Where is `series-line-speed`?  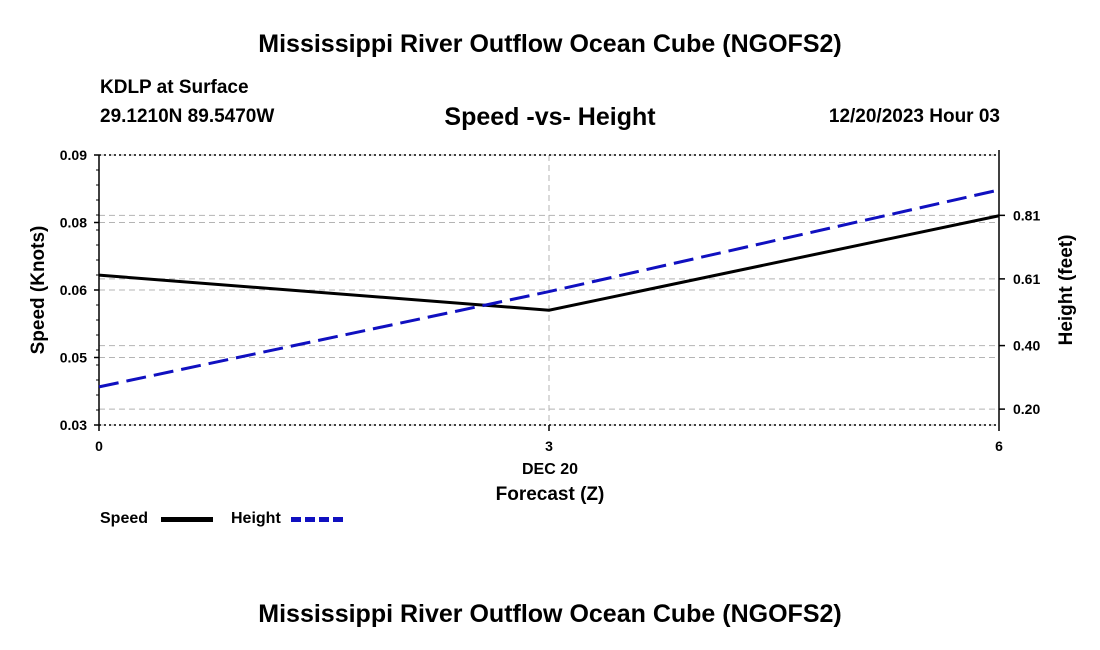 series-line-speed is located at coordinates (549, 263).